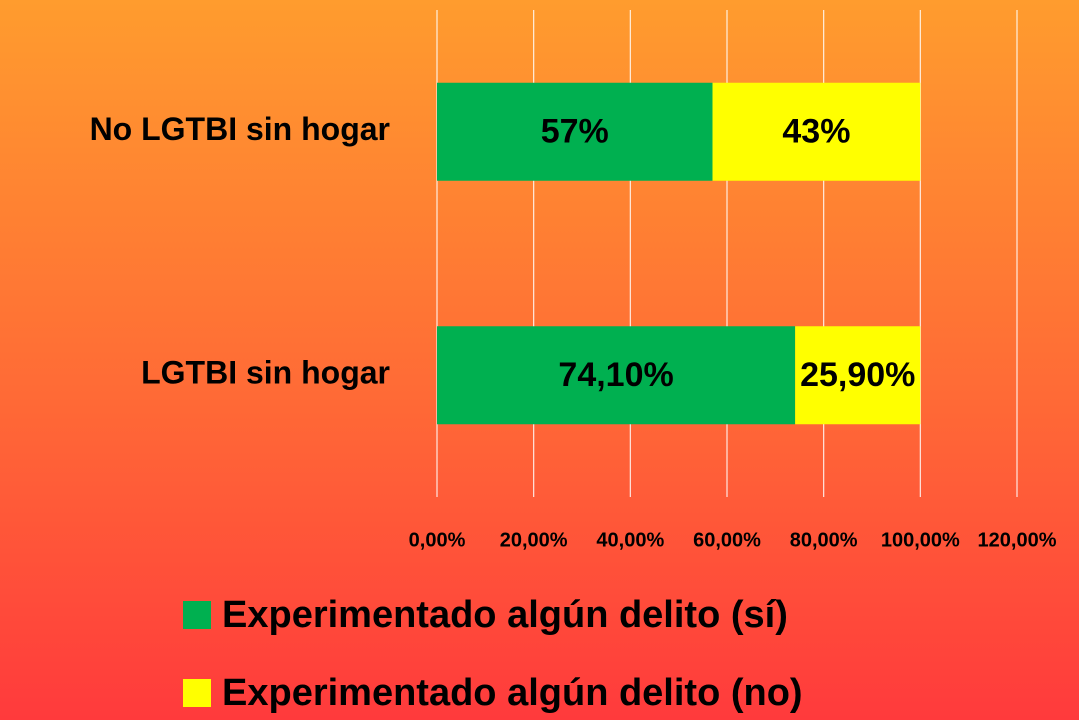 This screenshot has width=1079, height=720. Describe the element at coordinates (727, 540) in the screenshot. I see `x-tick-label: 60,00%` at that location.